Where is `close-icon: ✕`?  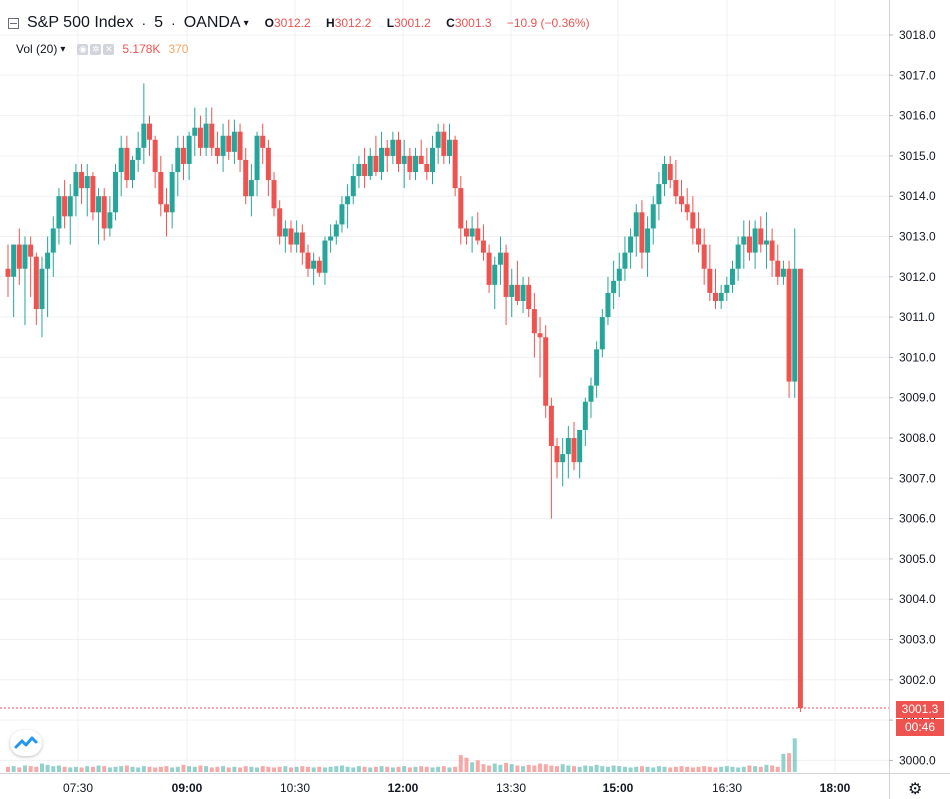 close-icon: ✕ is located at coordinates (109, 49).